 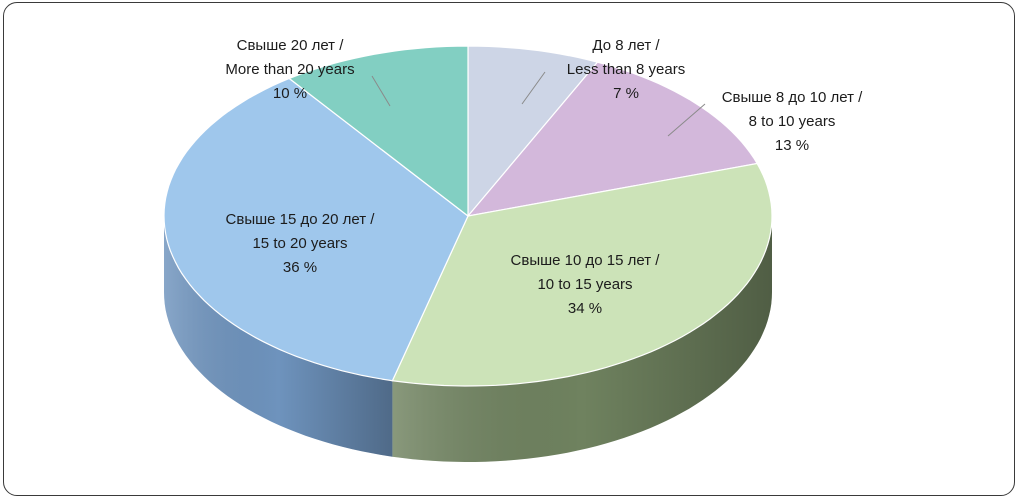 I want to click on leader-lines, so click(x=538, y=104).